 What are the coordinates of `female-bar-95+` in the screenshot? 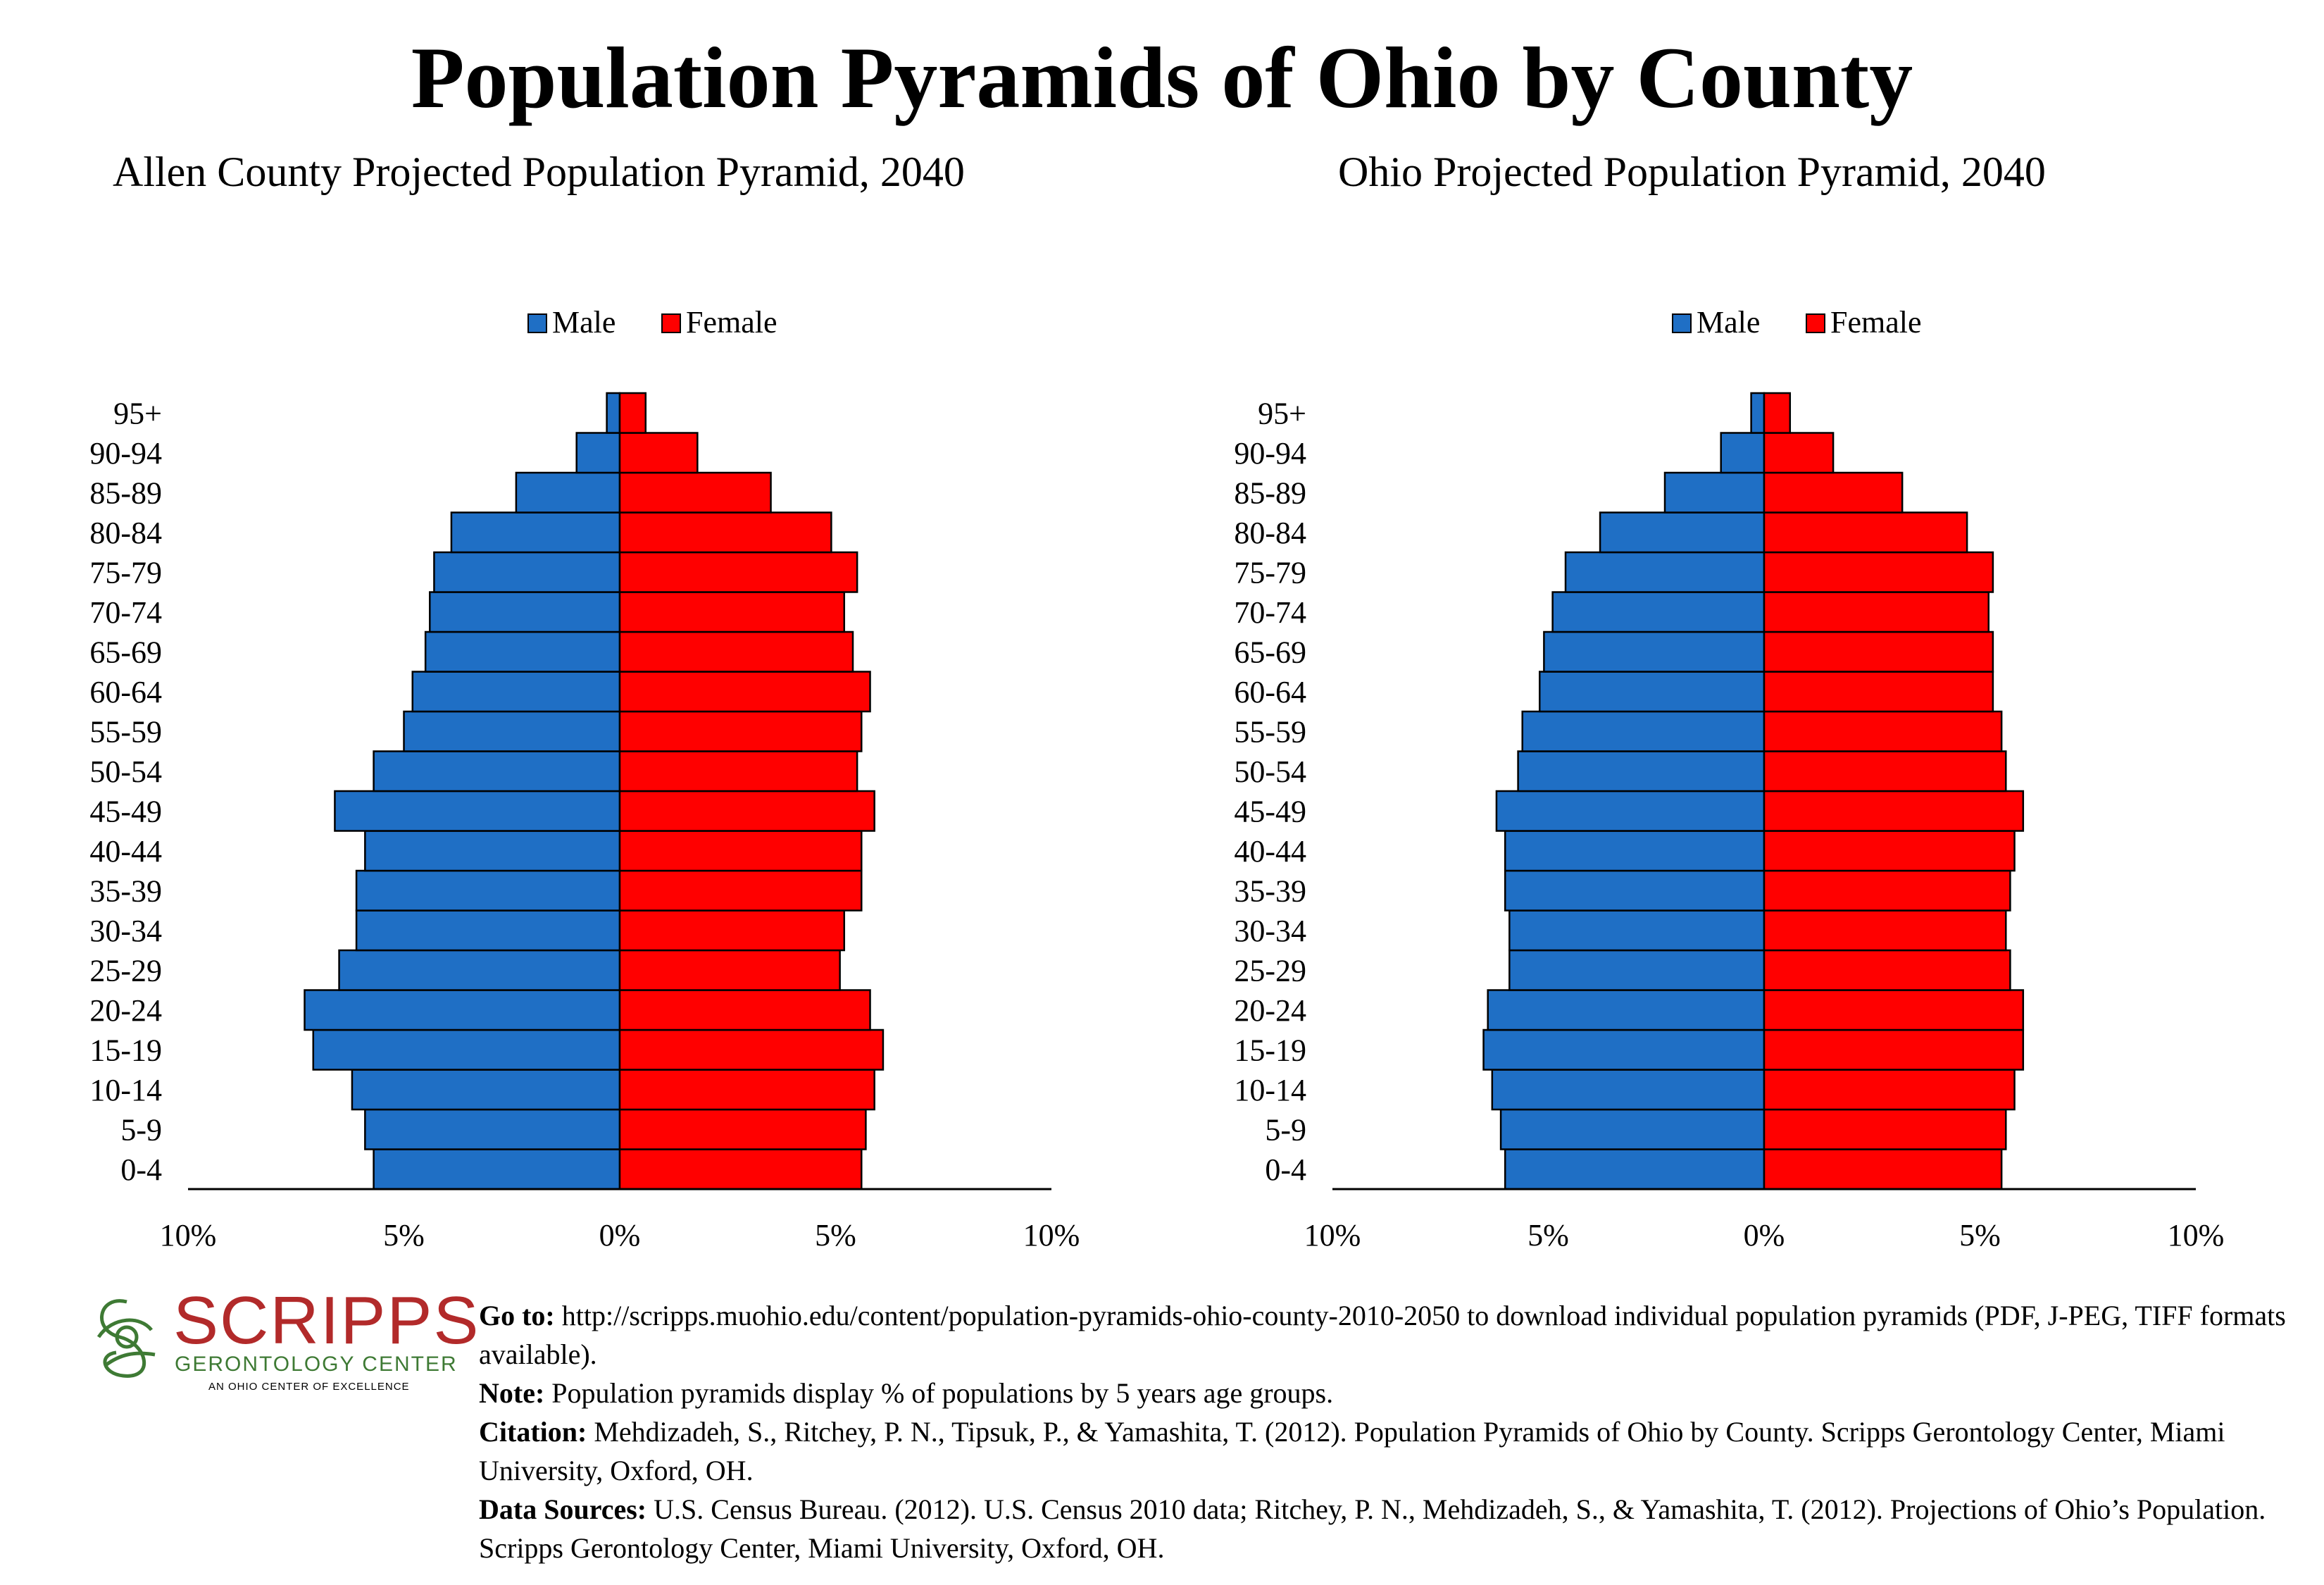 It's located at (1777, 413).